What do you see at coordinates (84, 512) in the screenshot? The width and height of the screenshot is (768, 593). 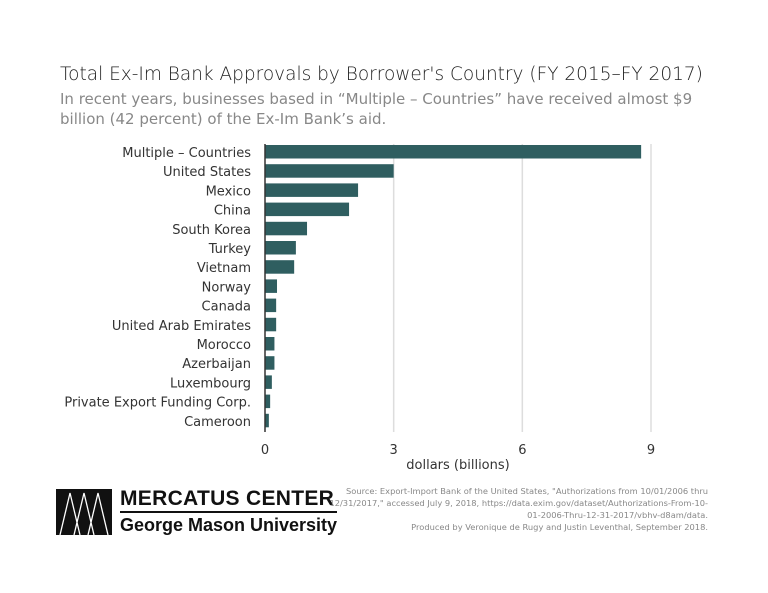 I see `logo-mark-icon` at bounding box center [84, 512].